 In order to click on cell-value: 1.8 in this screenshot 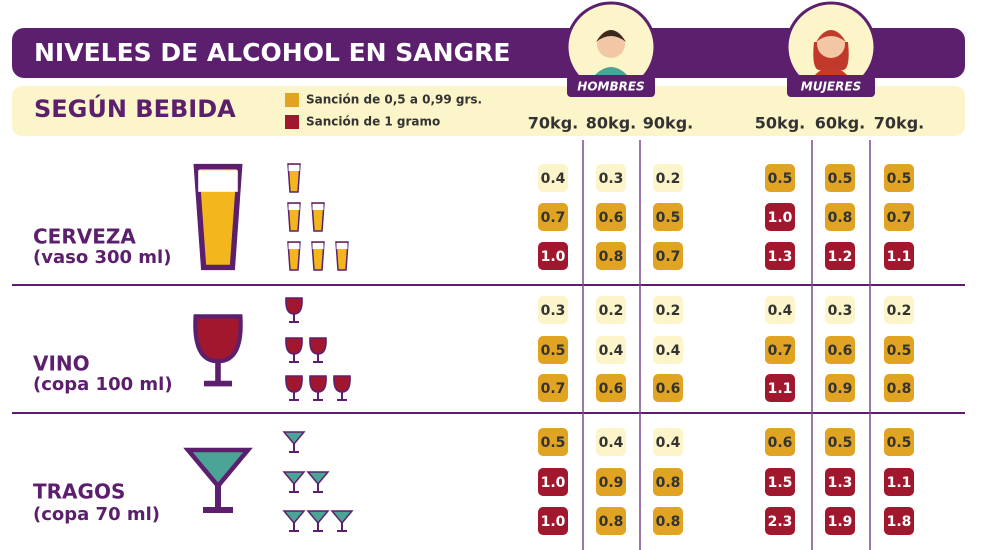, I will do `click(899, 522)`.